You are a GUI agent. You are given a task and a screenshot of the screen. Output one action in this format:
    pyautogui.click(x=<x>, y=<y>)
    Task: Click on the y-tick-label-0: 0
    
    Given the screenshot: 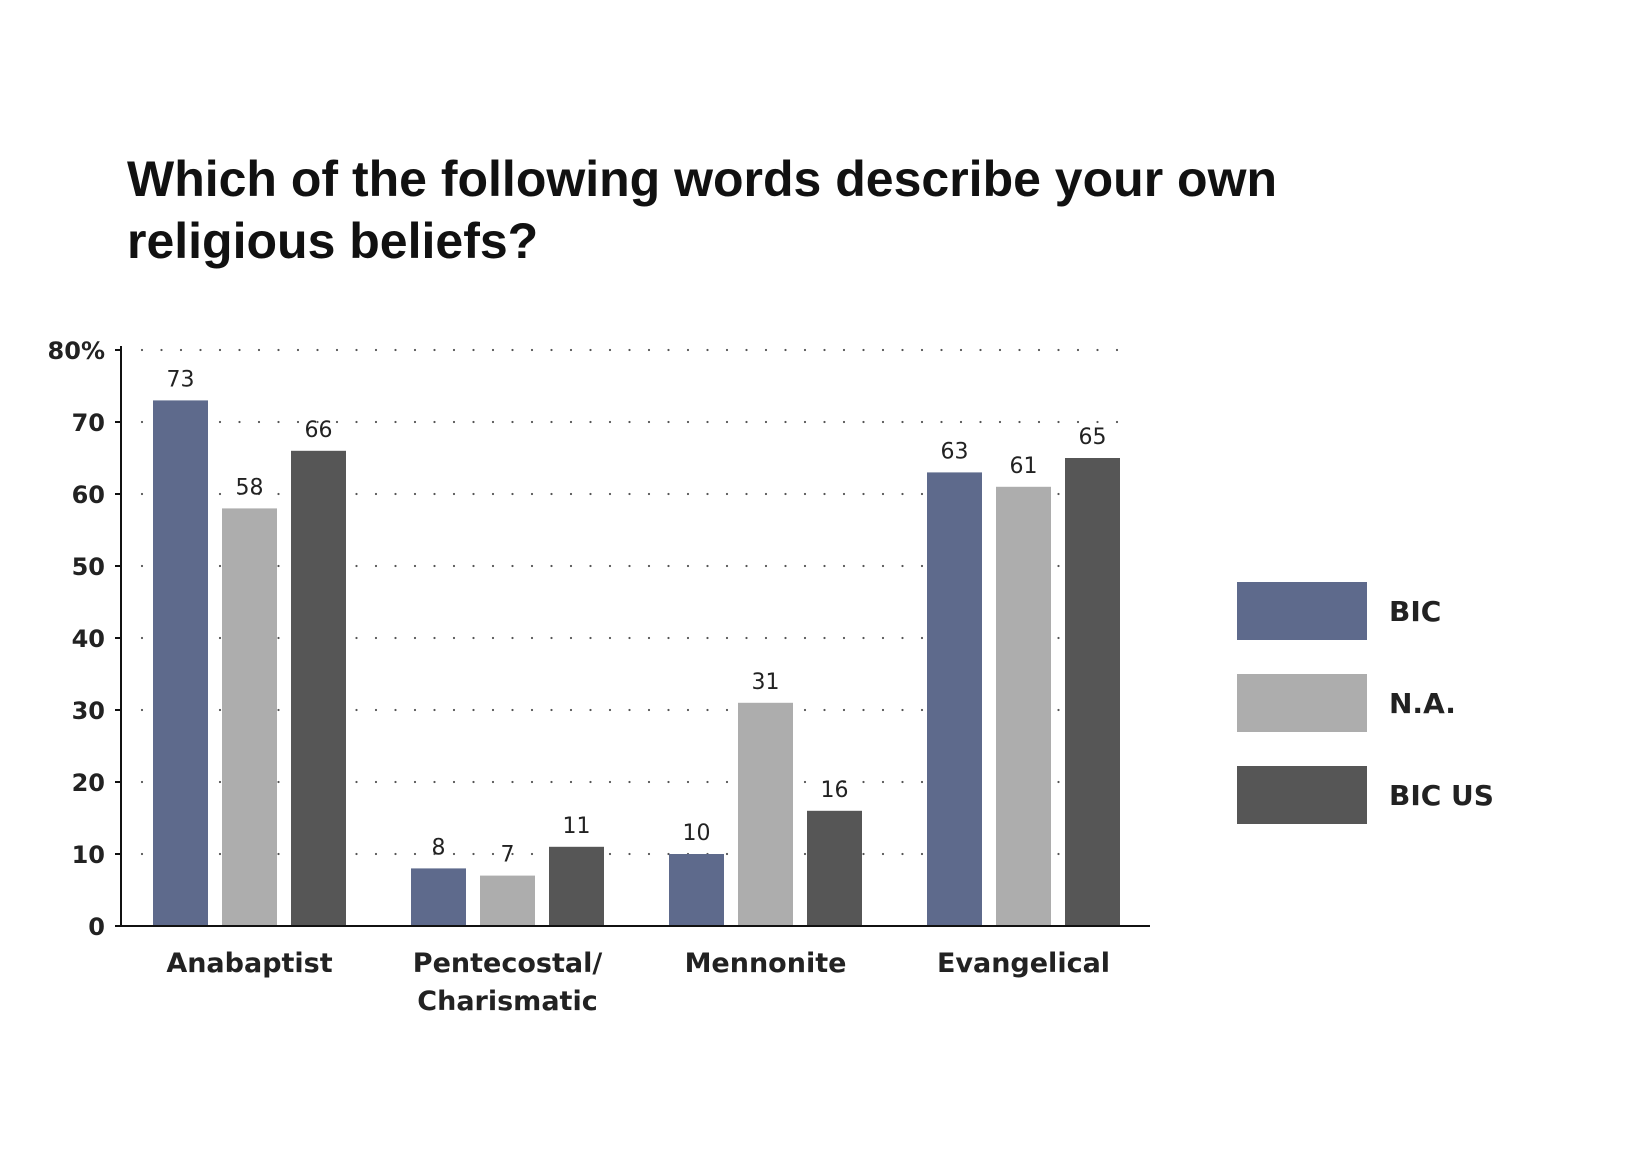 What is the action you would take?
    pyautogui.click(x=96, y=927)
    